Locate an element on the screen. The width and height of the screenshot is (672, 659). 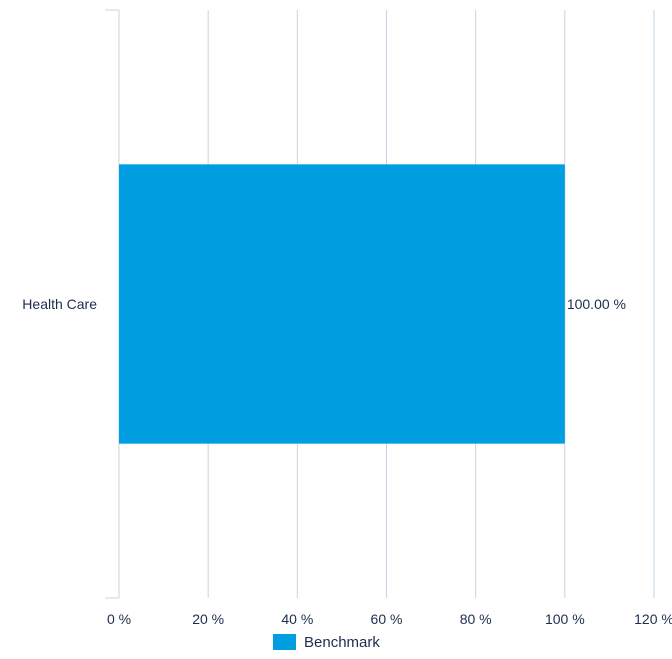
x-tick-label: 40 % is located at coordinates (297, 619).